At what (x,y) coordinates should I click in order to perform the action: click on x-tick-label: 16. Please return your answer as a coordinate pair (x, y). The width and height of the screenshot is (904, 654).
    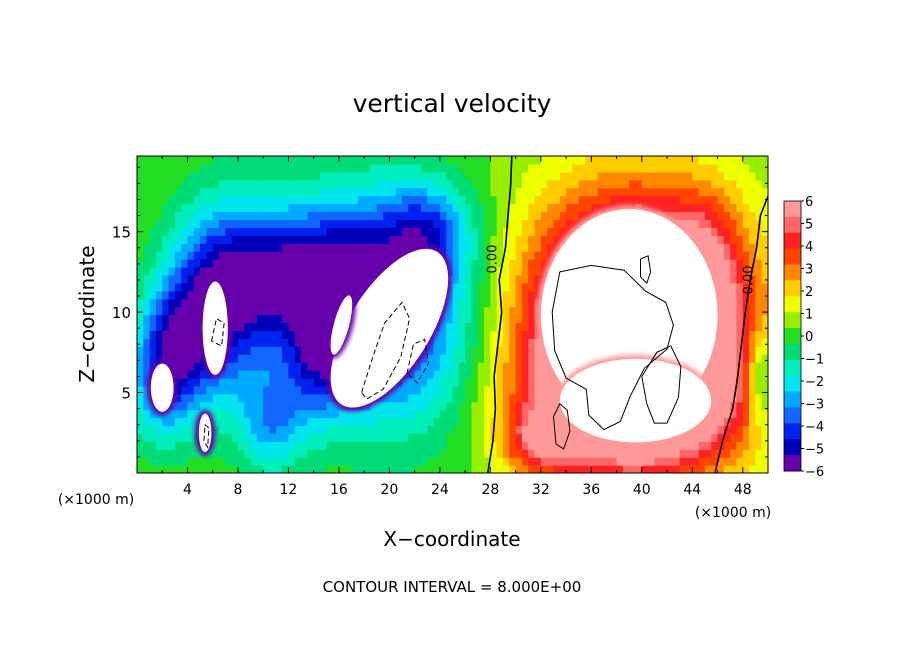
    Looking at the image, I should click on (339, 490).